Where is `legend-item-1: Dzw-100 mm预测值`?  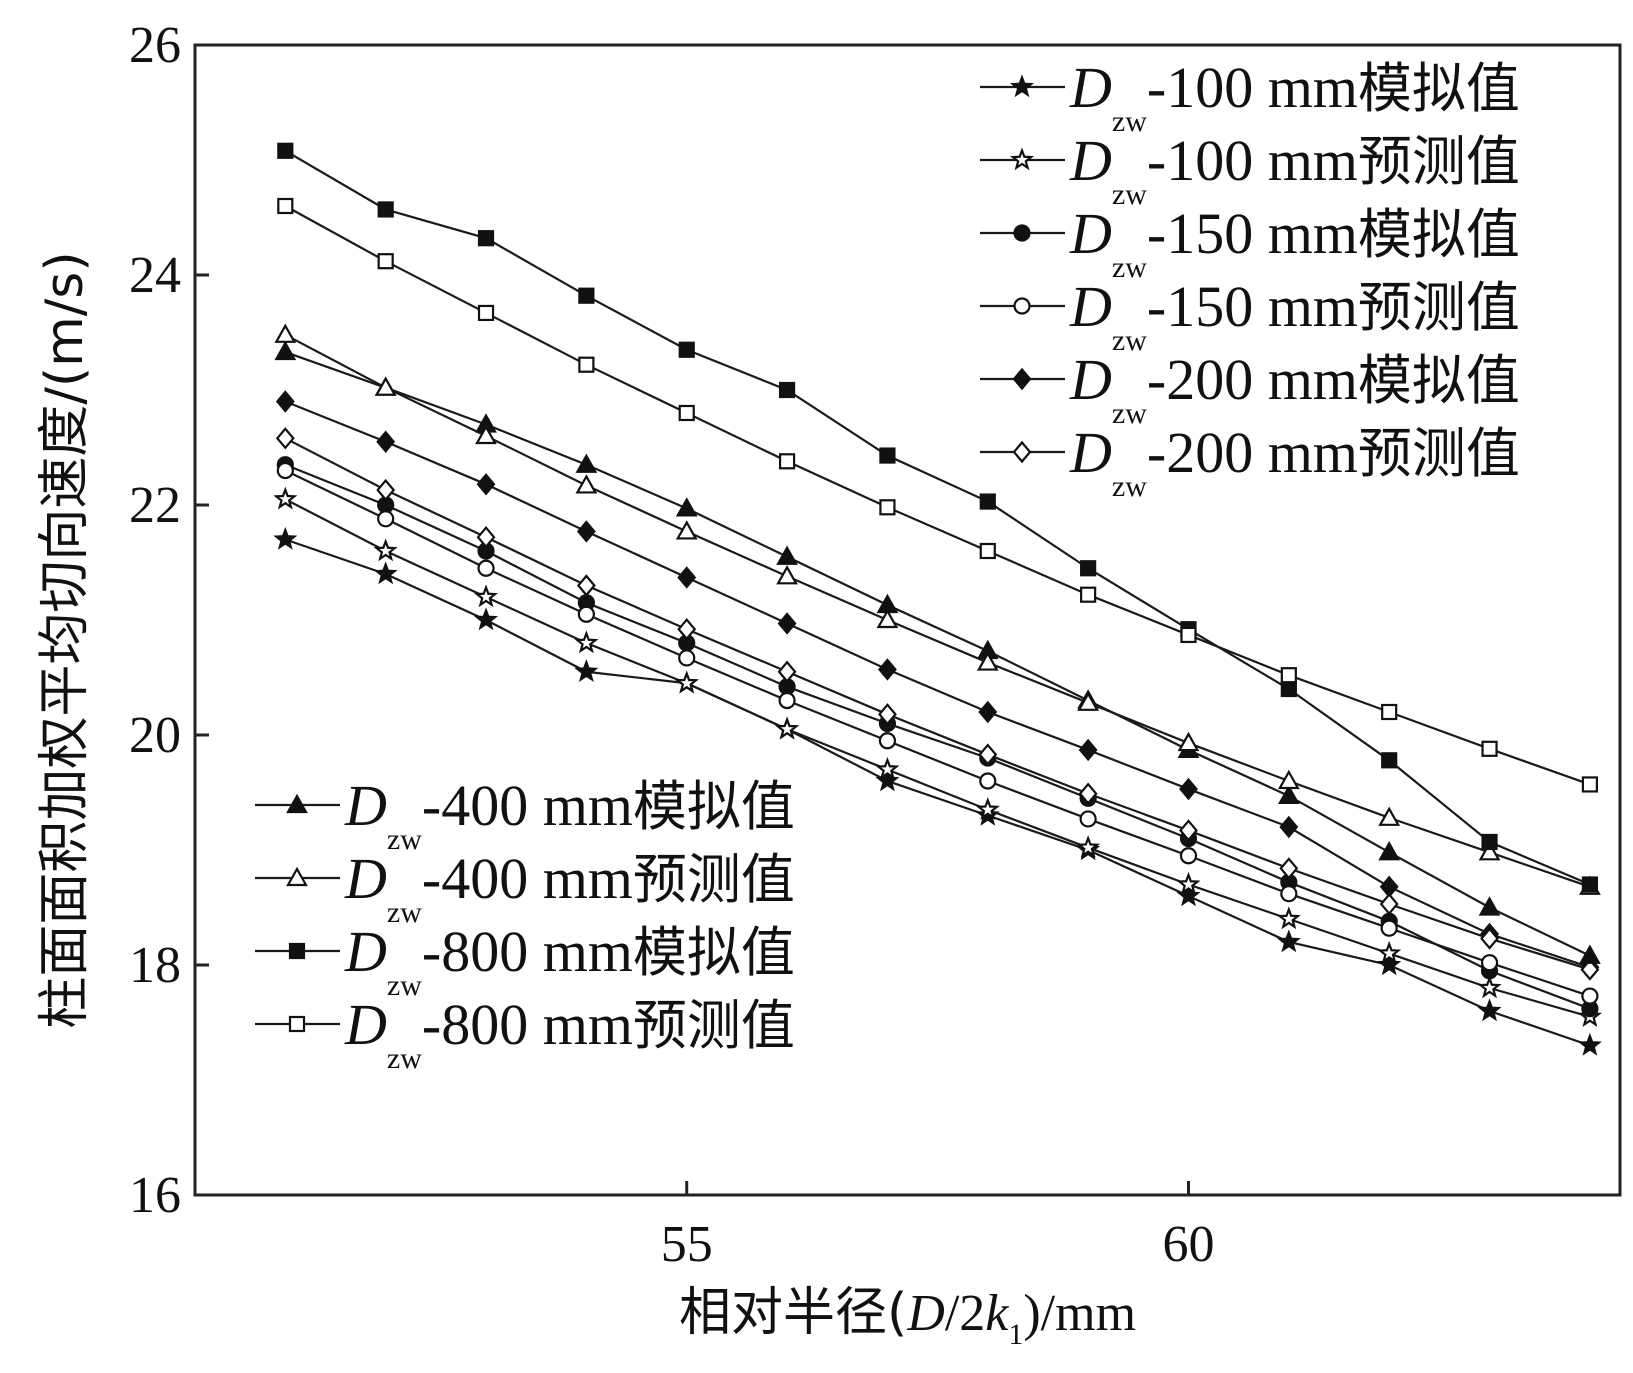 legend-item-1: Dzw-100 mm预测值 is located at coordinates (1250, 169).